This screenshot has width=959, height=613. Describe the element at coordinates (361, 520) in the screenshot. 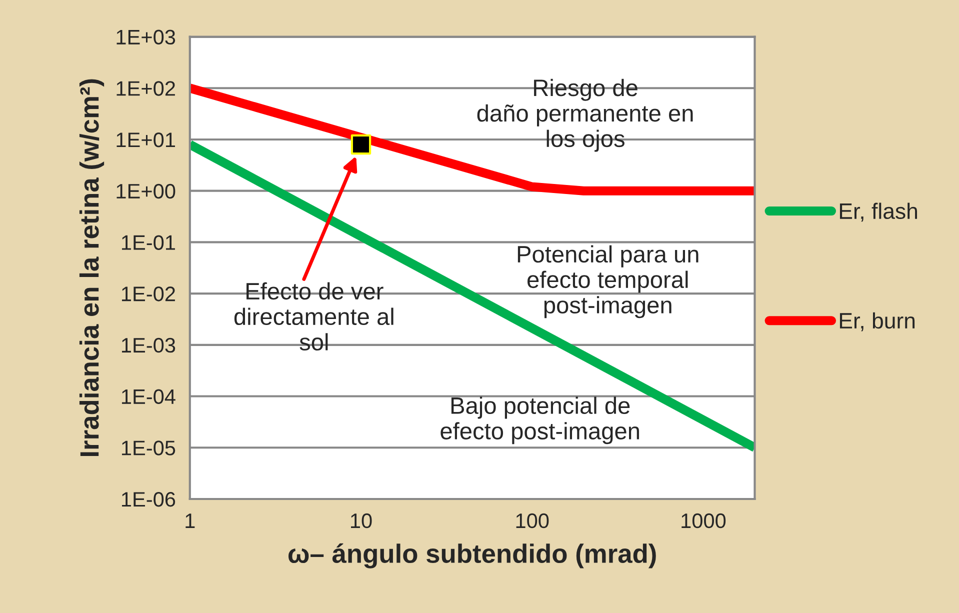

I see `x-tick-label: 10` at that location.